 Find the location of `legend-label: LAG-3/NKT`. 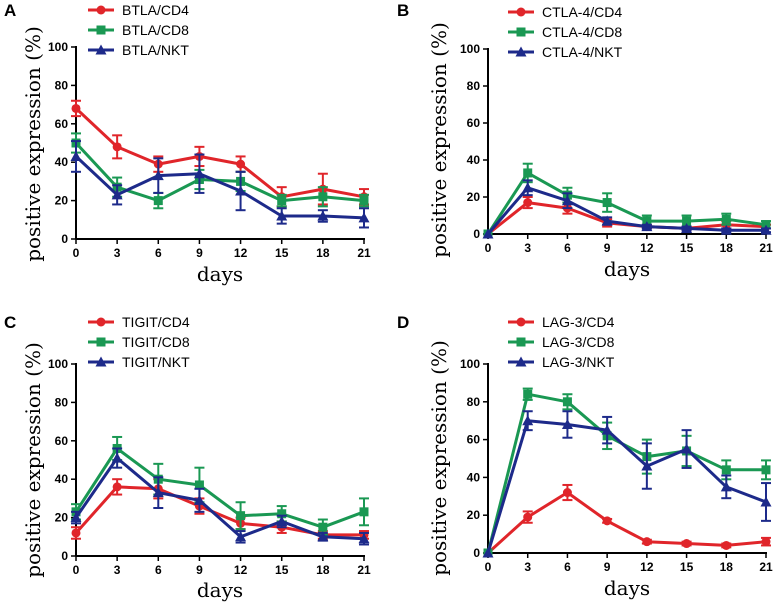

legend-label: LAG-3/NKT is located at coordinates (578, 362).